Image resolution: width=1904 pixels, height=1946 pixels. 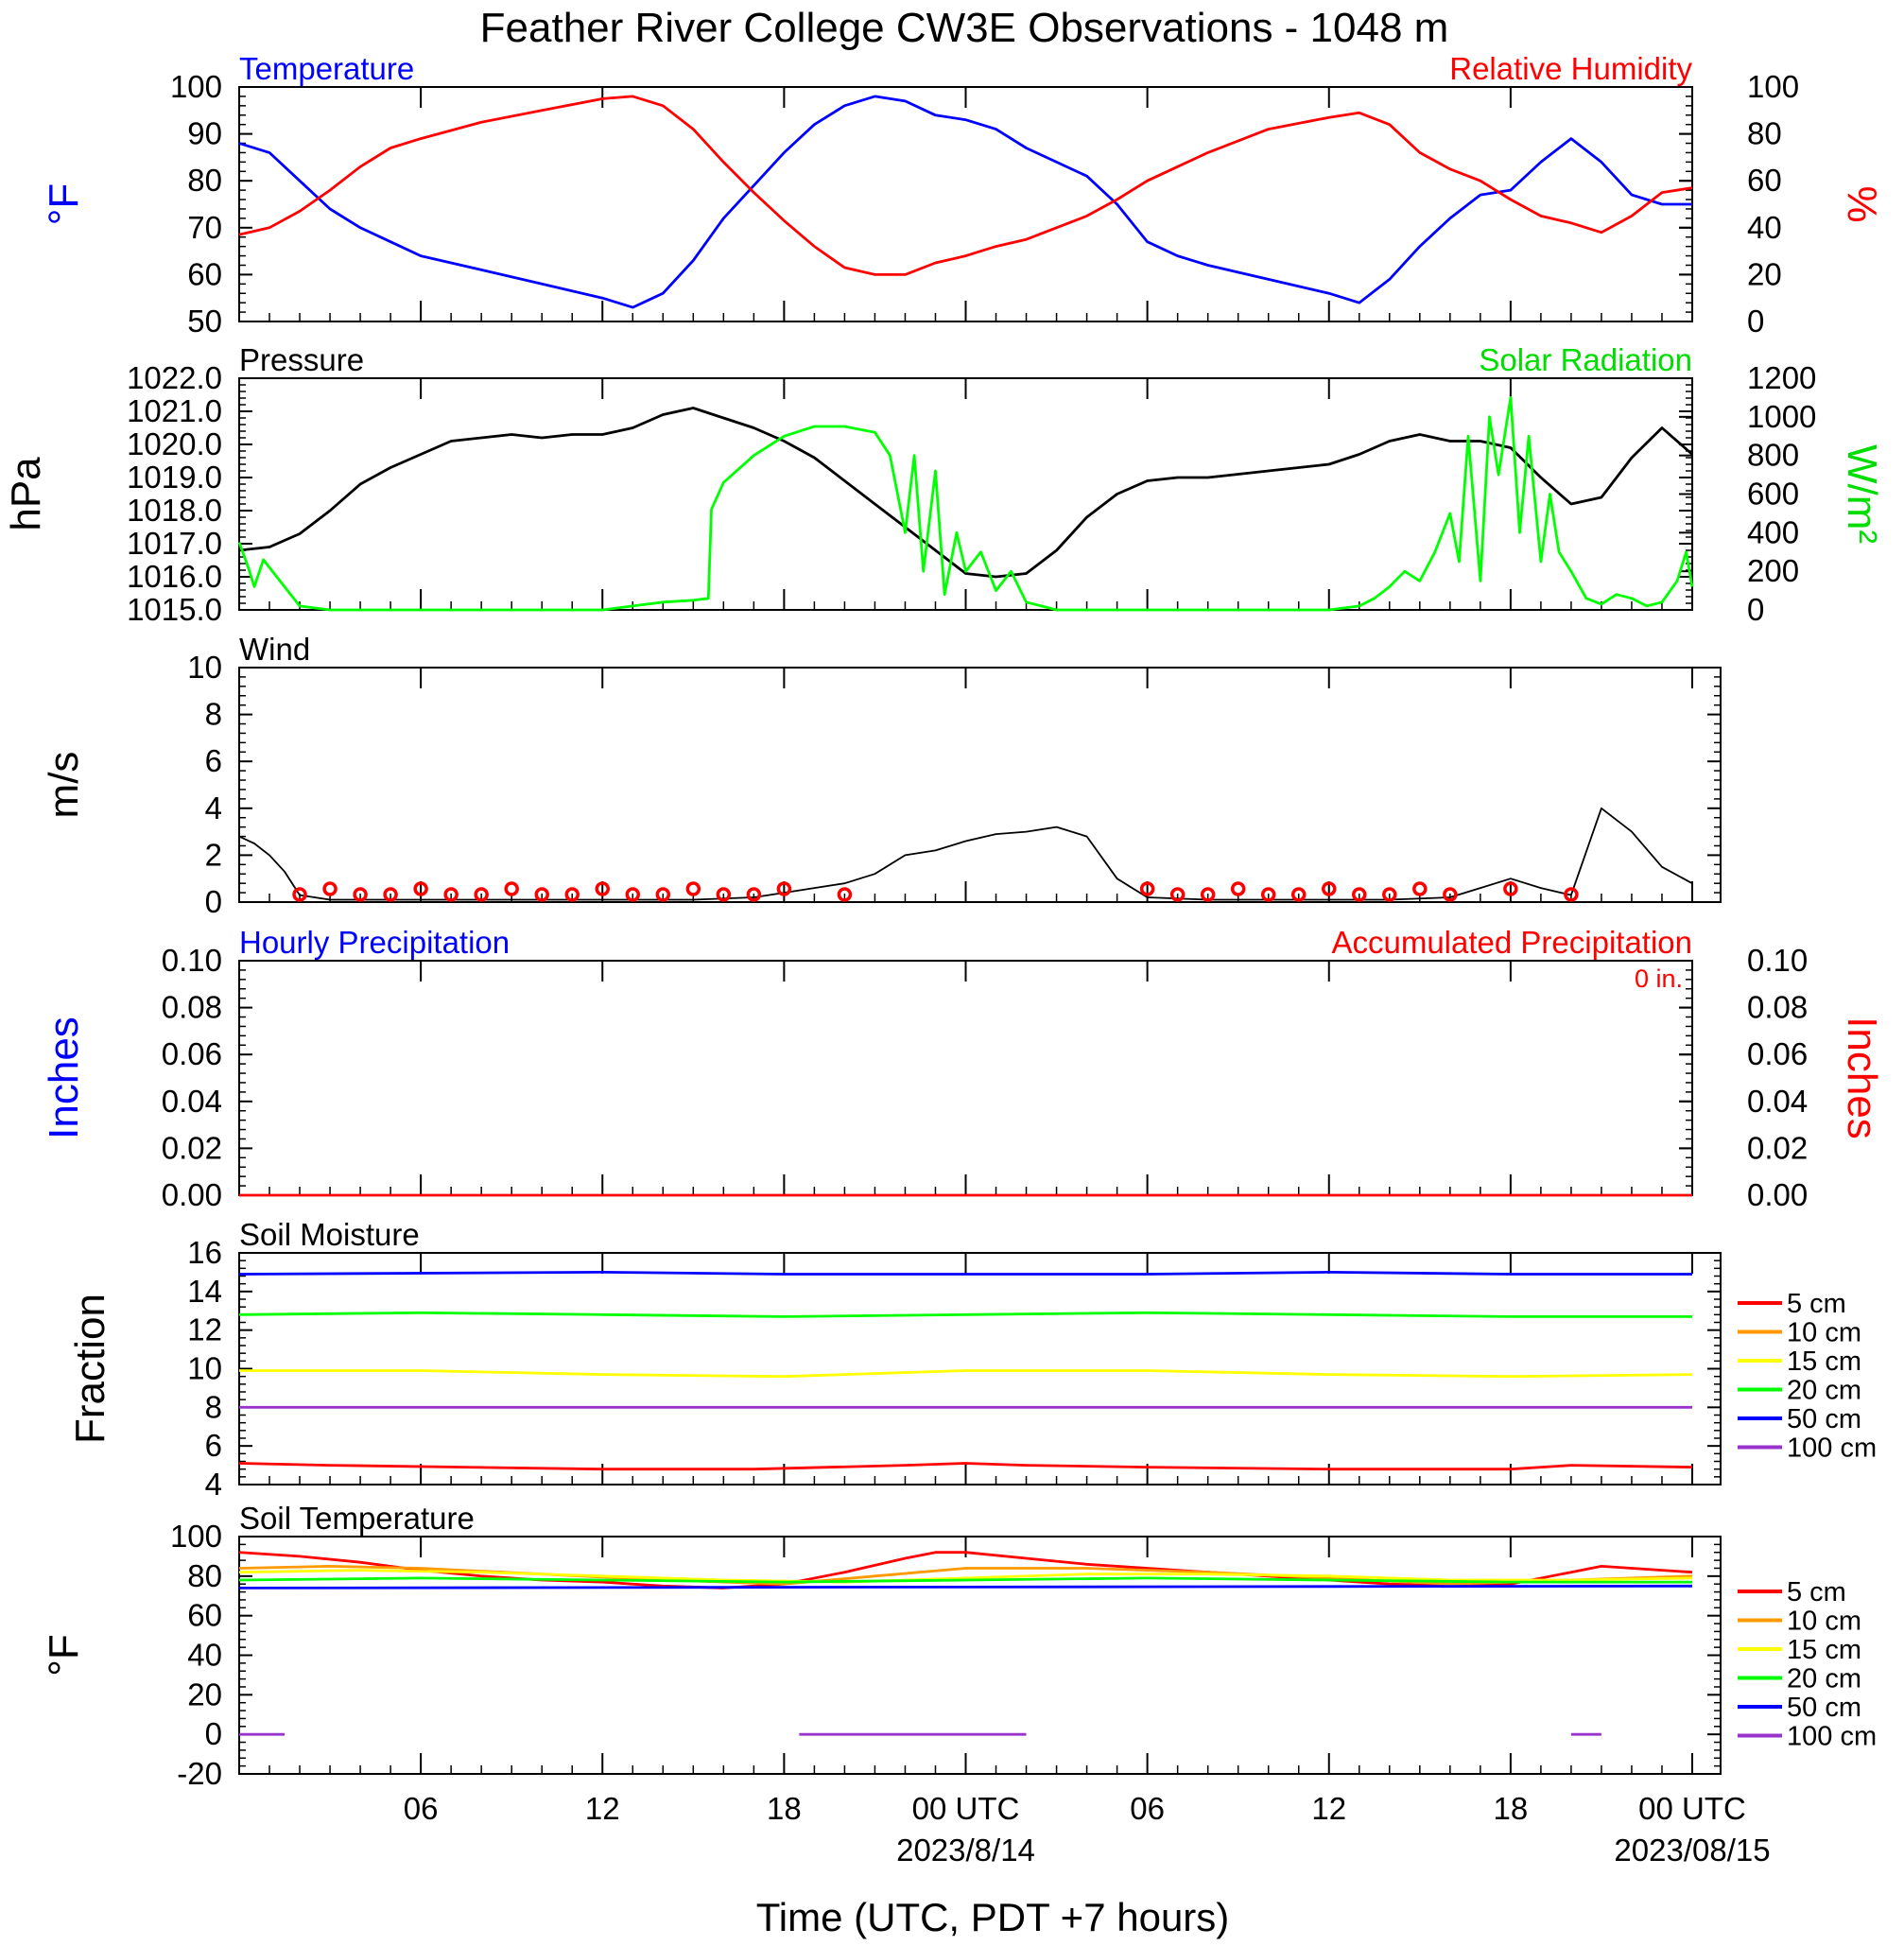 What do you see at coordinates (174, 609) in the screenshot?
I see `y-tick-label: 1015.0` at bounding box center [174, 609].